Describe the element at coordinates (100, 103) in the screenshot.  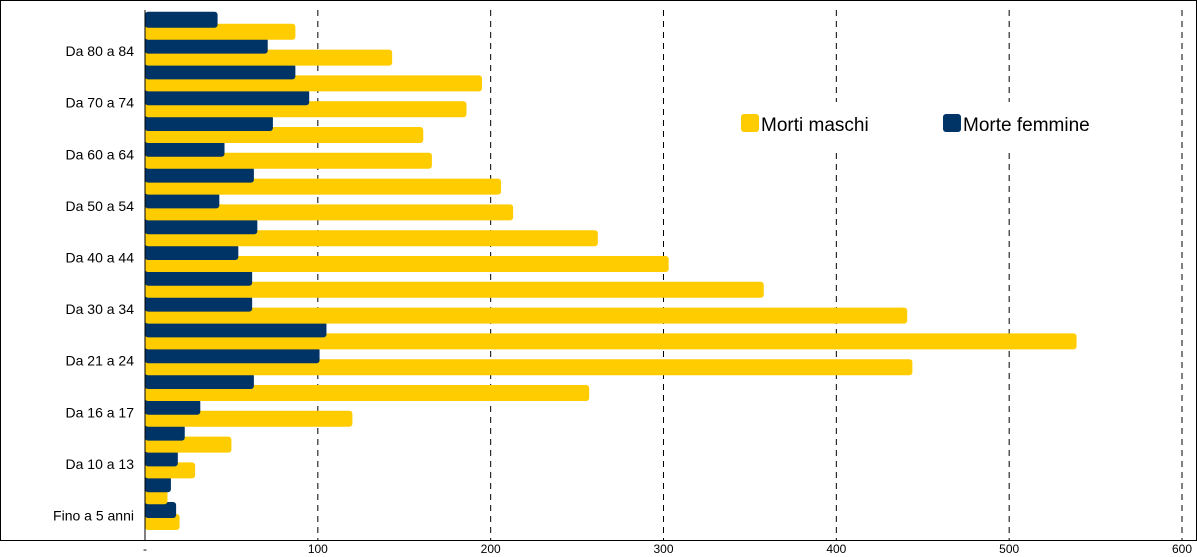
I see `category-label-16: Da 70 a 74` at that location.